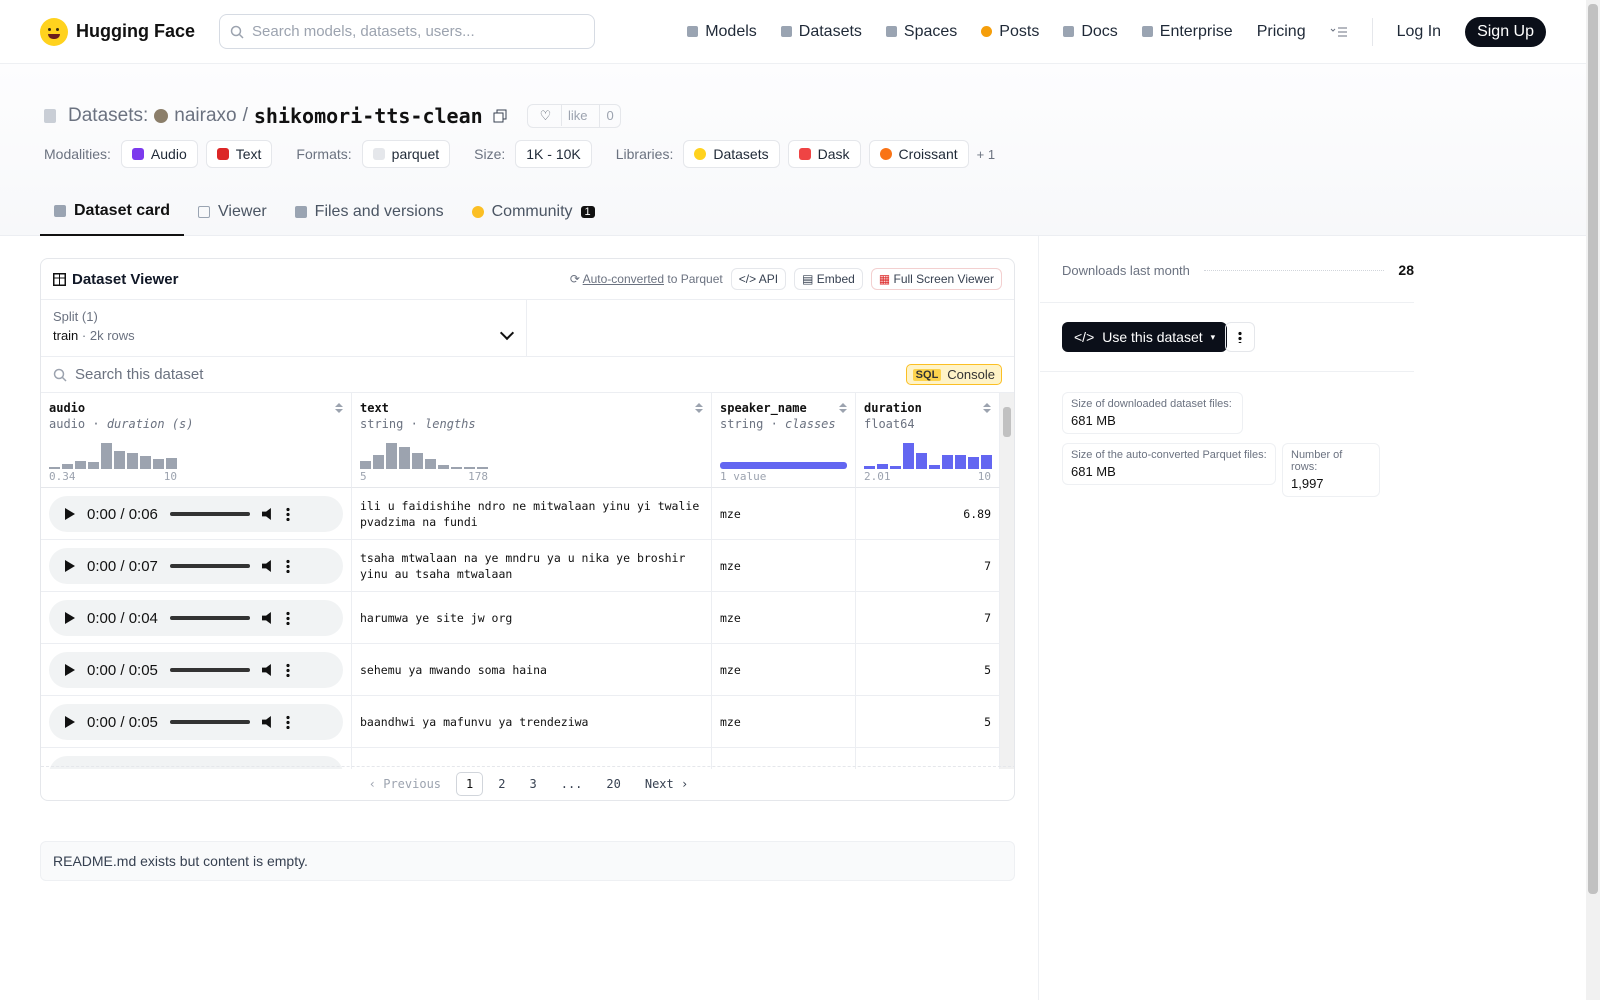 This screenshot has width=1600, height=1000. Describe the element at coordinates (112, 212) in the screenshot. I see `tab-dataset-card: Dataset card` at that location.